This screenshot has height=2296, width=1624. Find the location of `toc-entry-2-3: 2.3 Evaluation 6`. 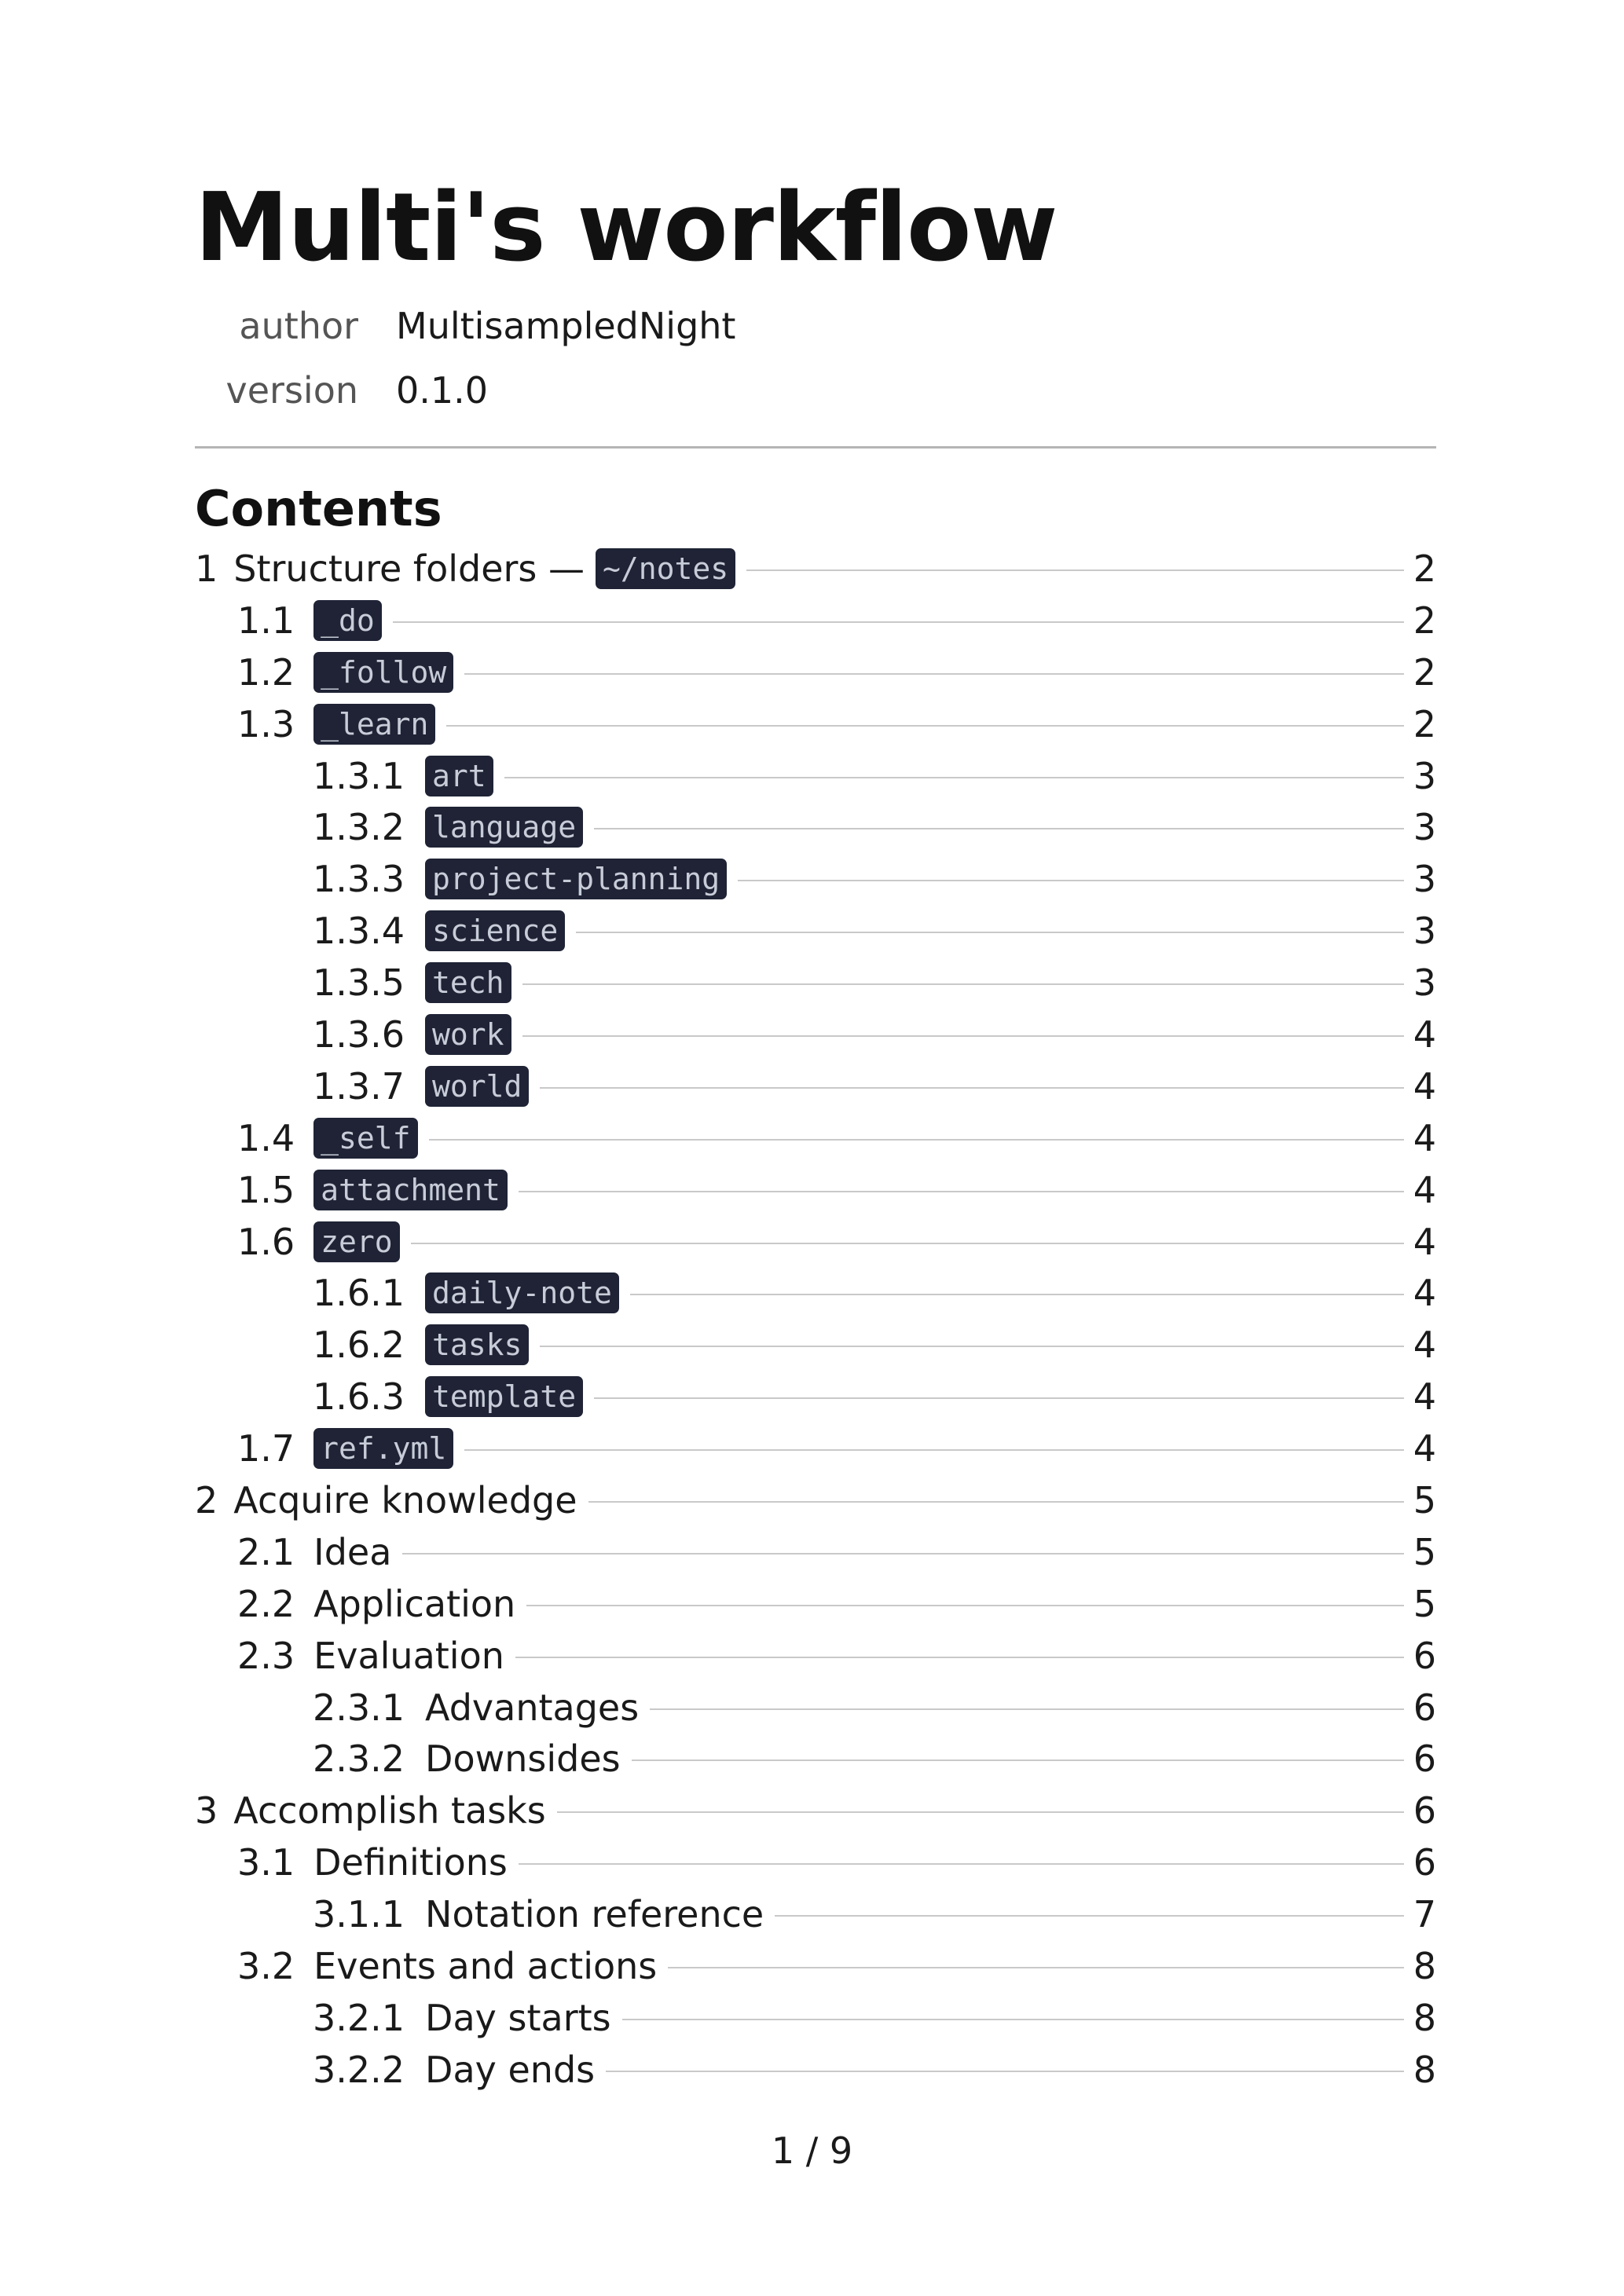

toc-entry-2-3: 2.3 Evaluation 6 is located at coordinates (816, 1656).